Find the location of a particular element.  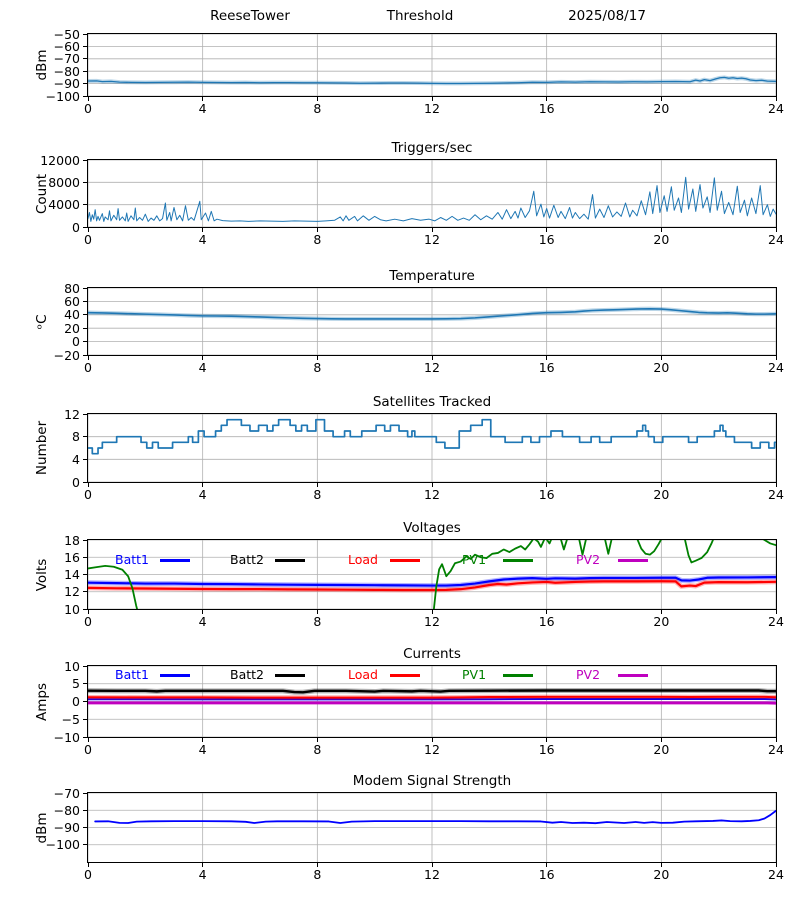

y-tick-label: 12 is located at coordinates (72, 414).